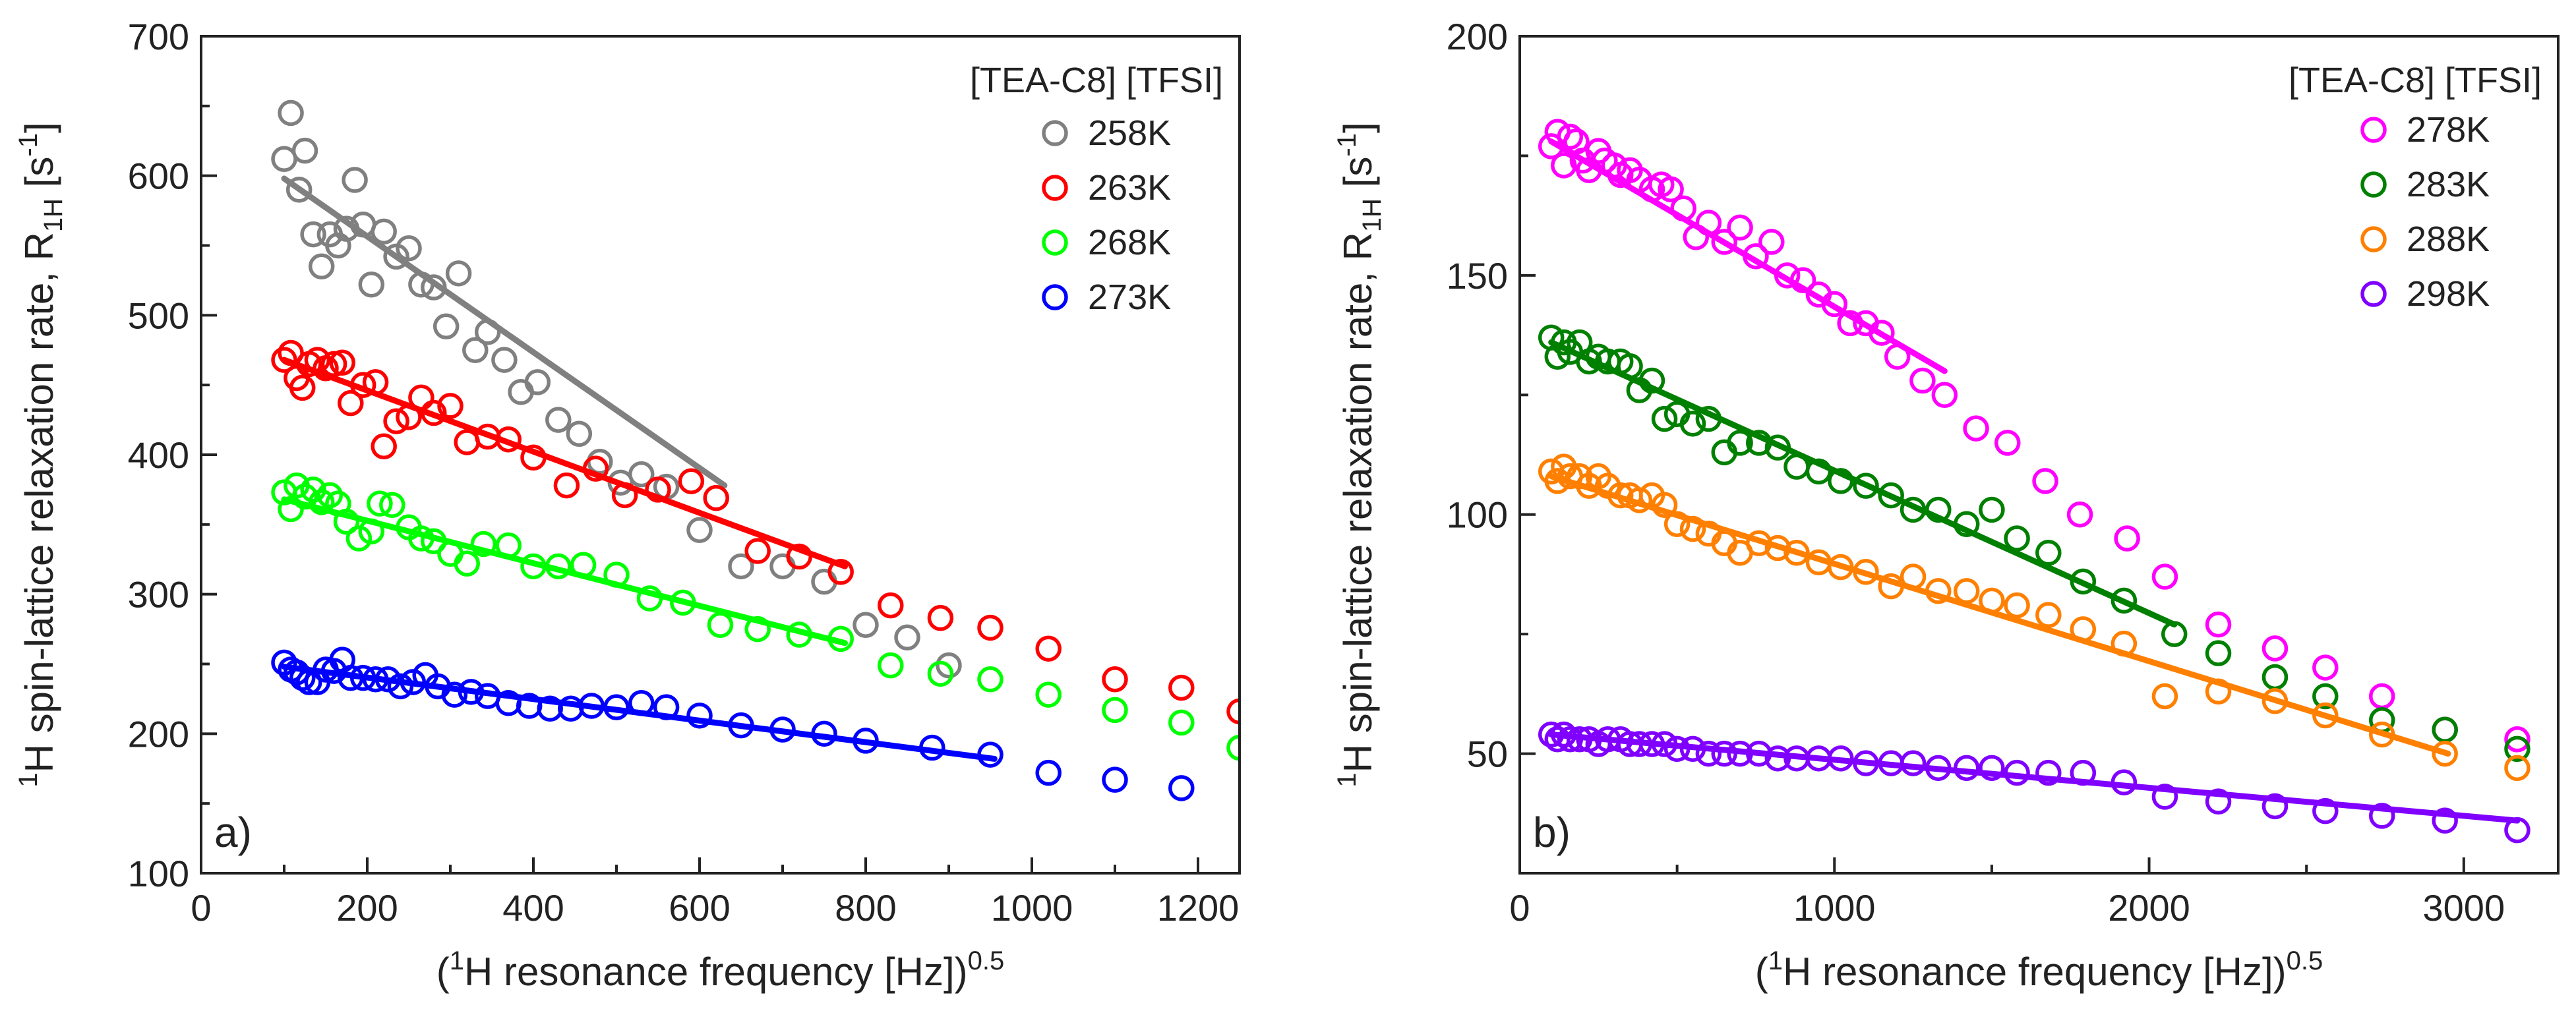  What do you see at coordinates (1519, 908) in the screenshot?
I see `panel-b-x-tick-label: 0` at bounding box center [1519, 908].